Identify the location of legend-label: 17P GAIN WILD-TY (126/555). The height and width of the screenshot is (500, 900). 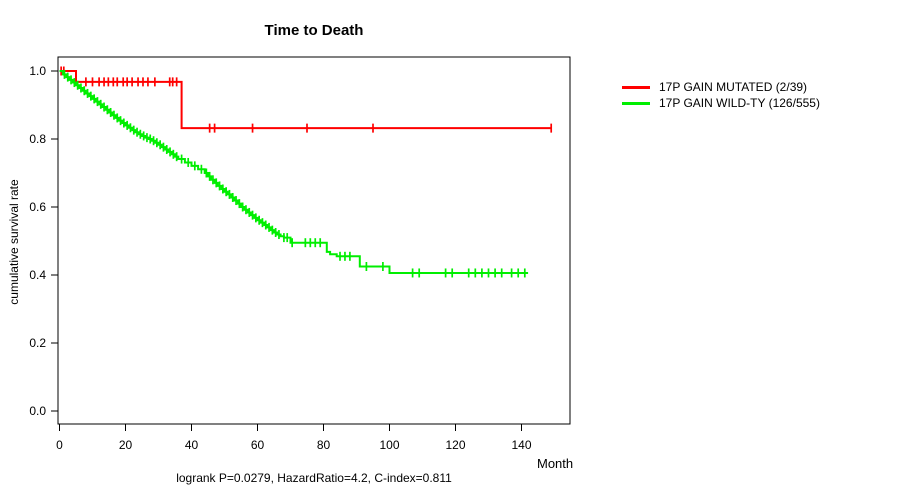
(739, 103).